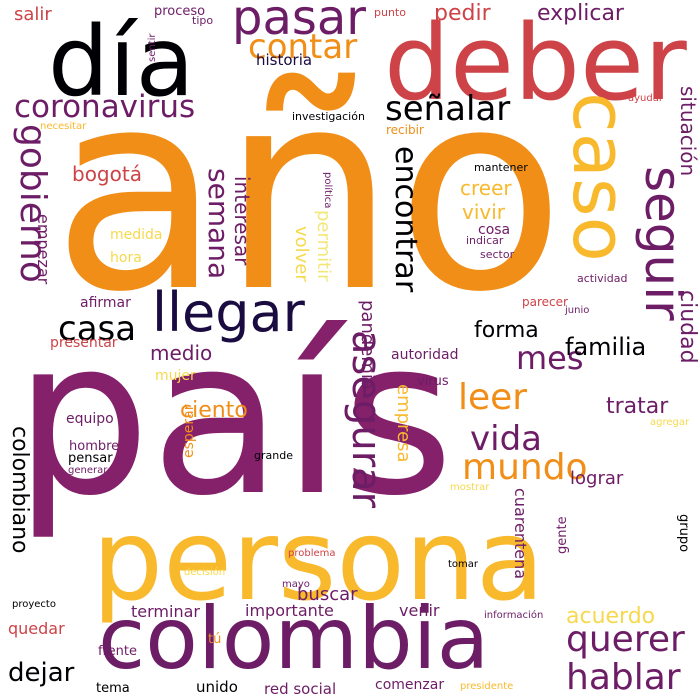  I want to click on word-ciudad: ciudad, so click(687, 327).